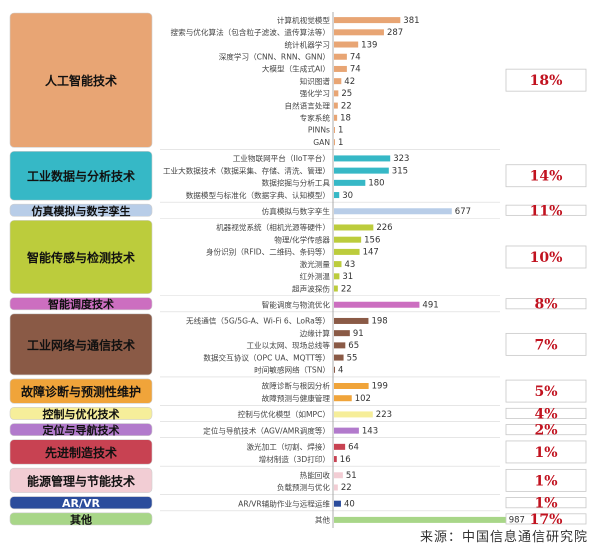 Image resolution: width=600 pixels, height=553 pixels. I want to click on bar-label: 知识图谱, so click(315, 81).